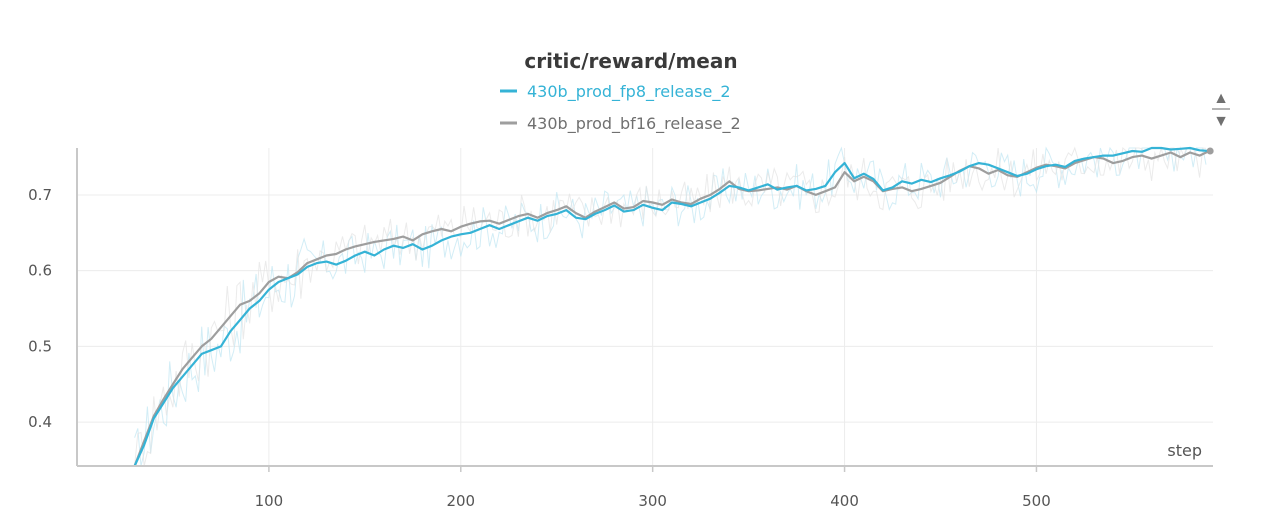  Describe the element at coordinates (1221, 98) in the screenshot. I see `legend-scroll-up-icon: ▲` at that location.